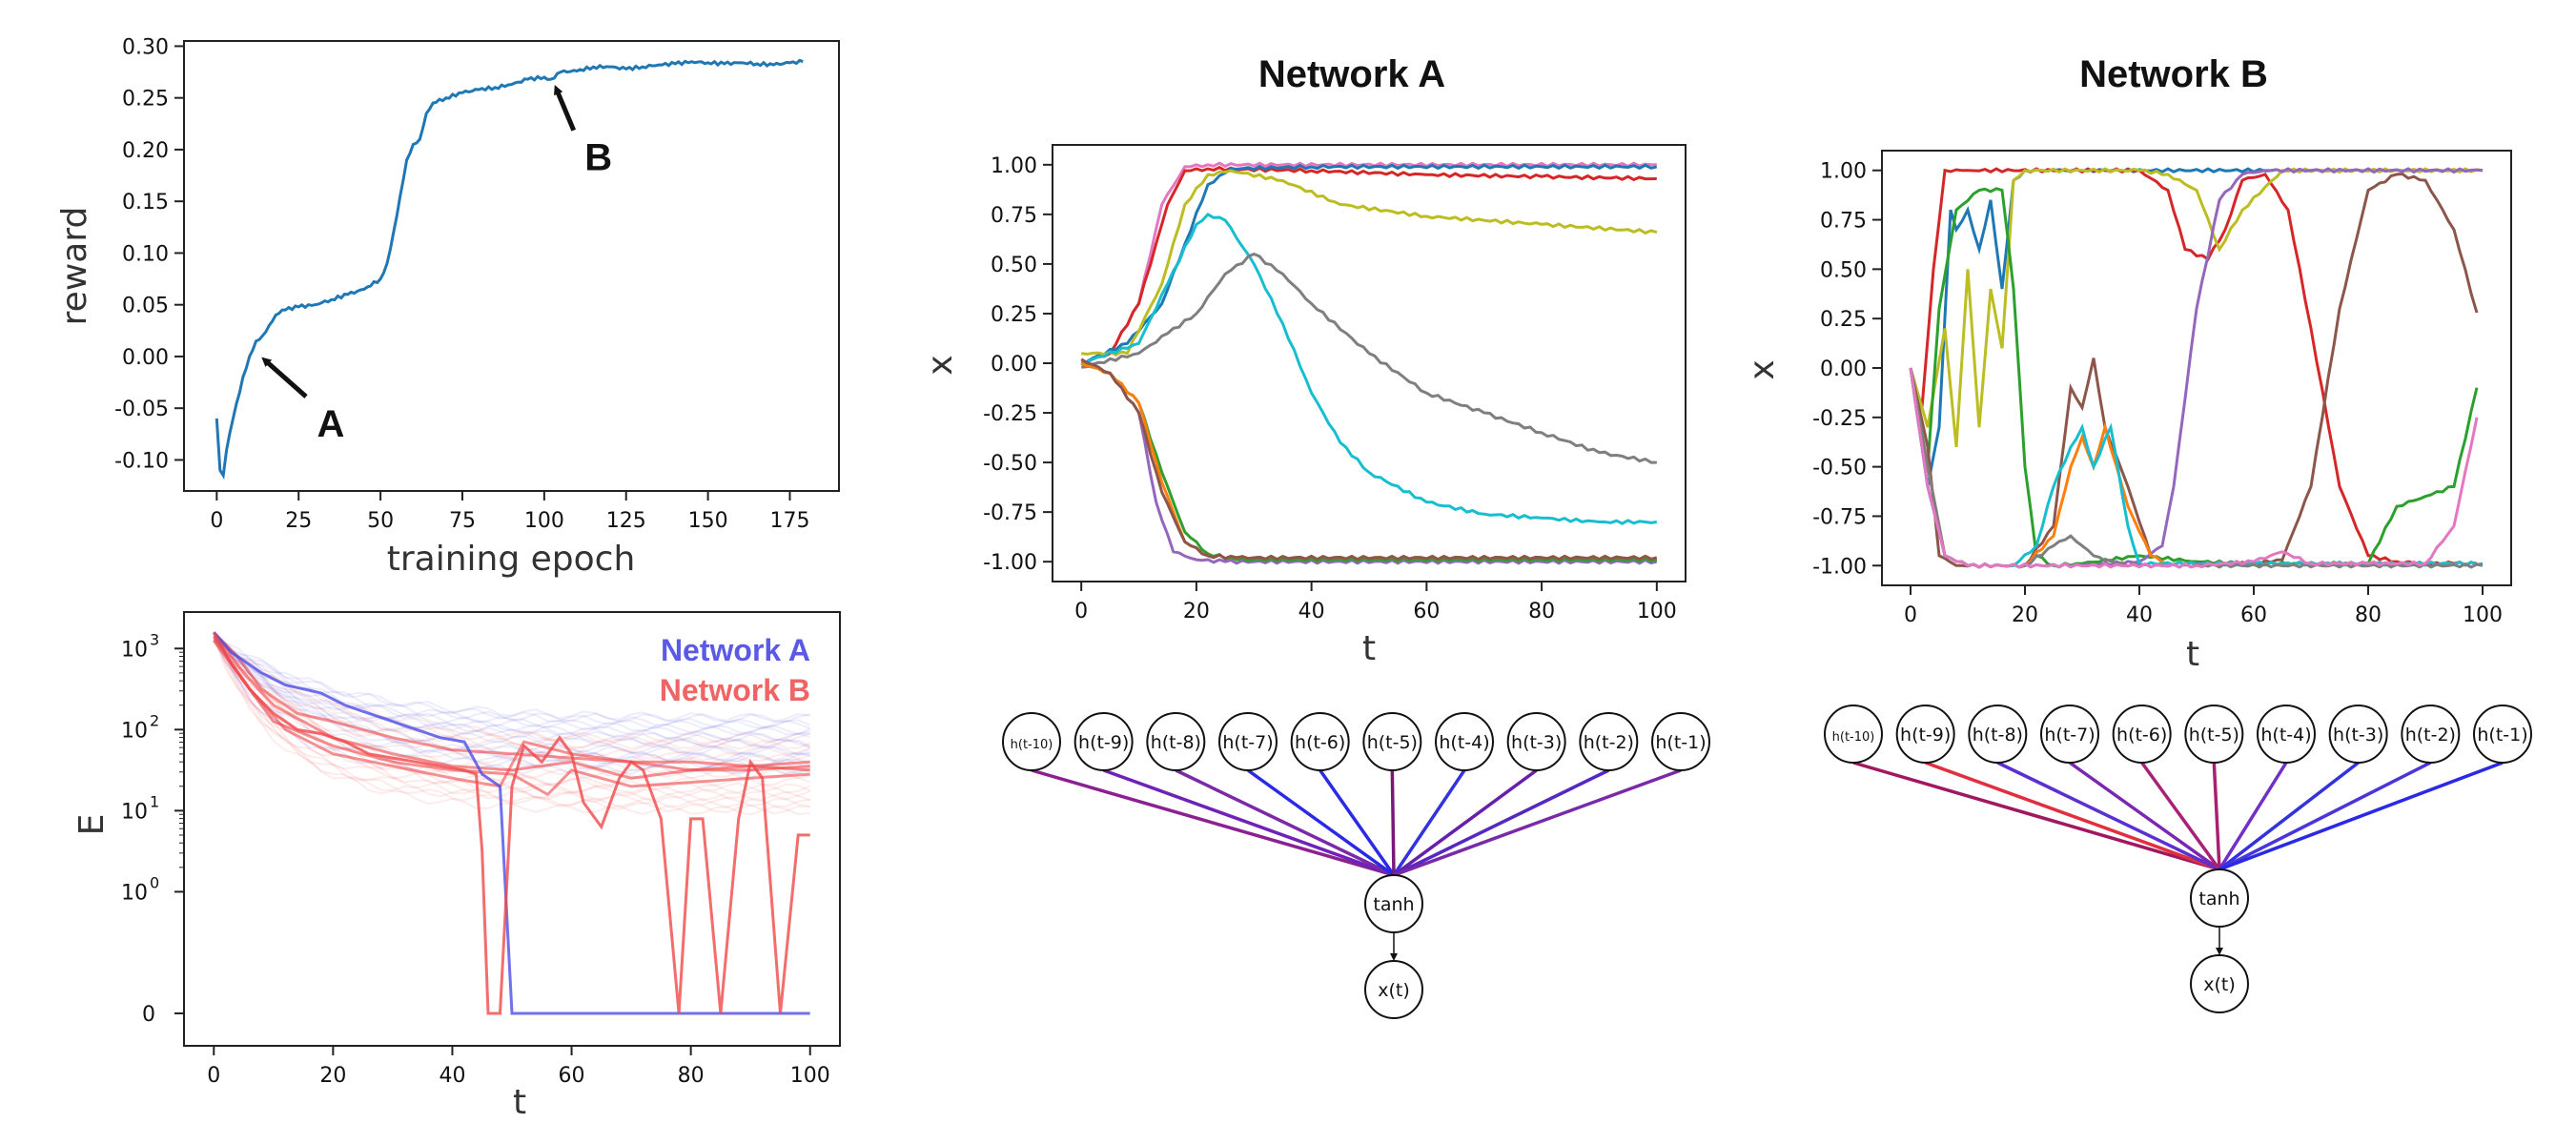 This screenshot has height=1144, width=2576. Describe the element at coordinates (598, 158) in the screenshot. I see `annotation-label: B` at that location.